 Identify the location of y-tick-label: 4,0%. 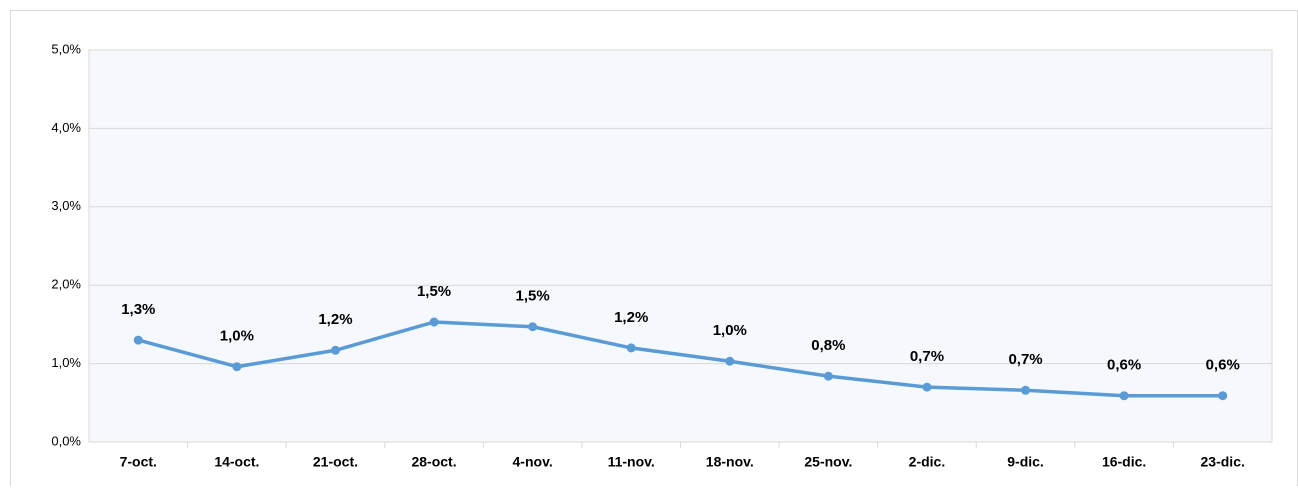
(66, 127).